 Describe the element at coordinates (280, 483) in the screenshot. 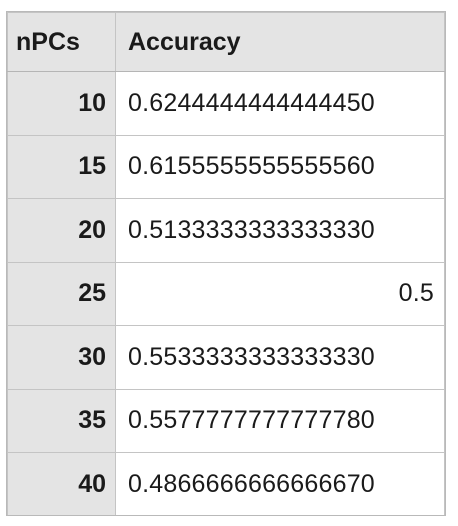

I see `accuracy-cell: 0.4866666666666670` at that location.